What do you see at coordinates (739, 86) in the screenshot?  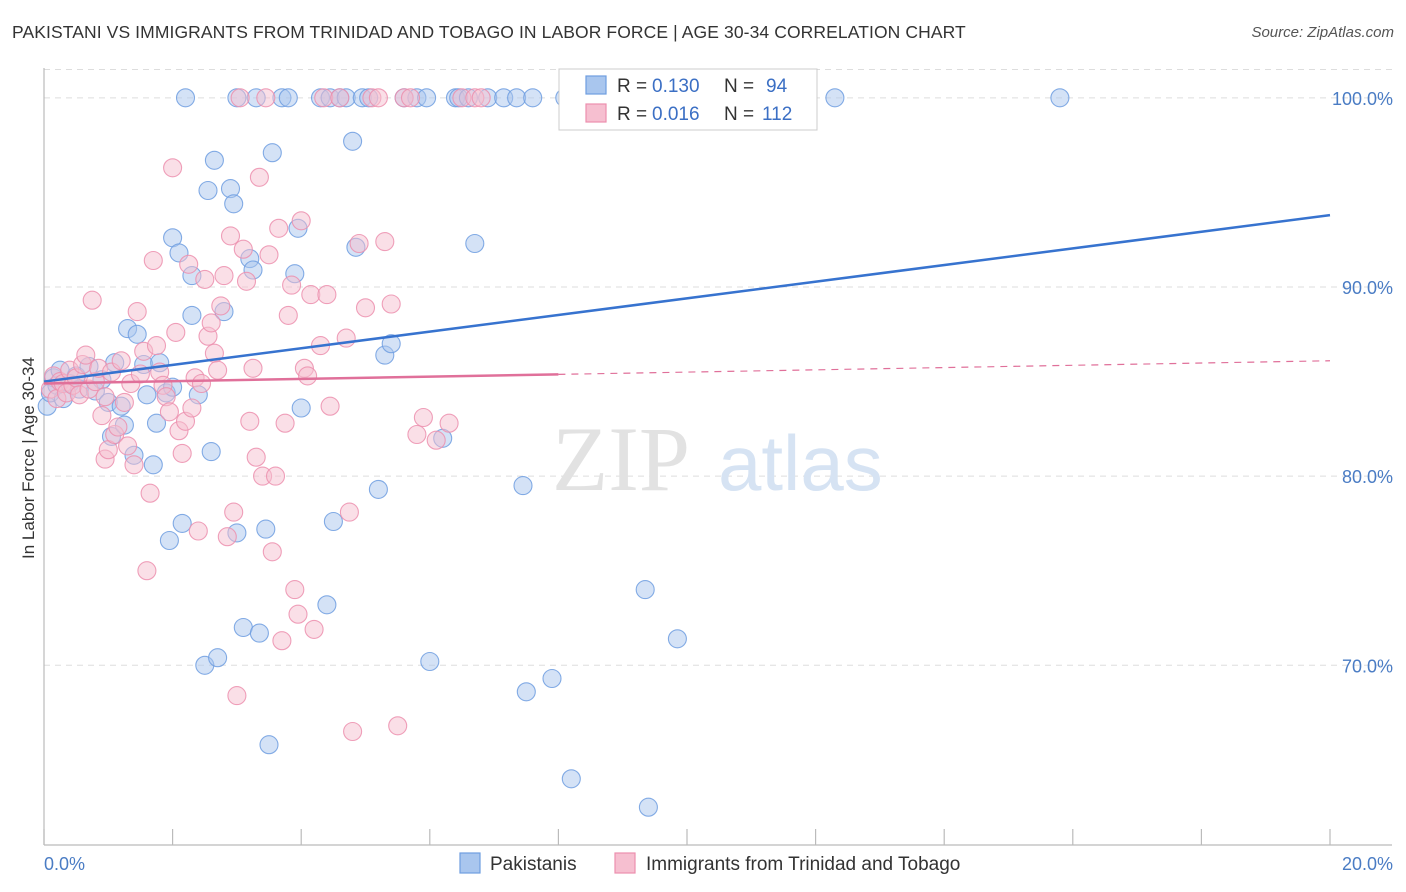 I see `legend-n-label-1: N =` at bounding box center [739, 86].